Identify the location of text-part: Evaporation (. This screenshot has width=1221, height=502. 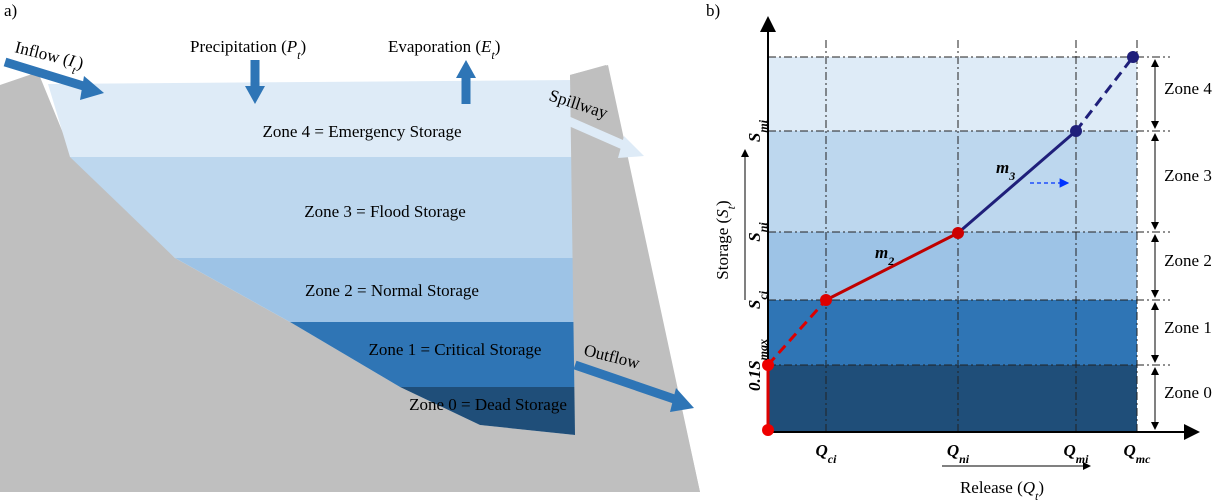
(434, 46).